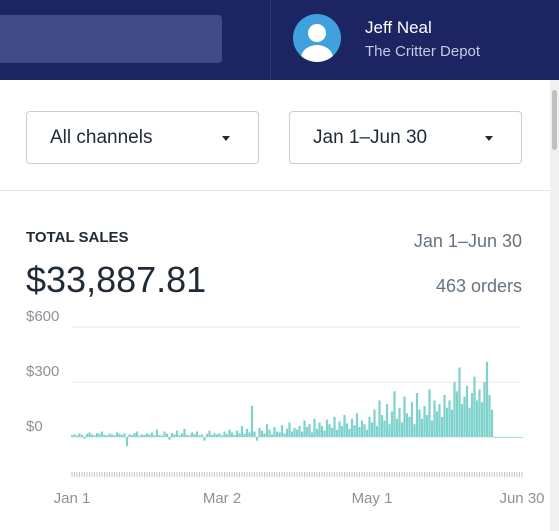  What do you see at coordinates (111, 39) in the screenshot?
I see `search-bar` at bounding box center [111, 39].